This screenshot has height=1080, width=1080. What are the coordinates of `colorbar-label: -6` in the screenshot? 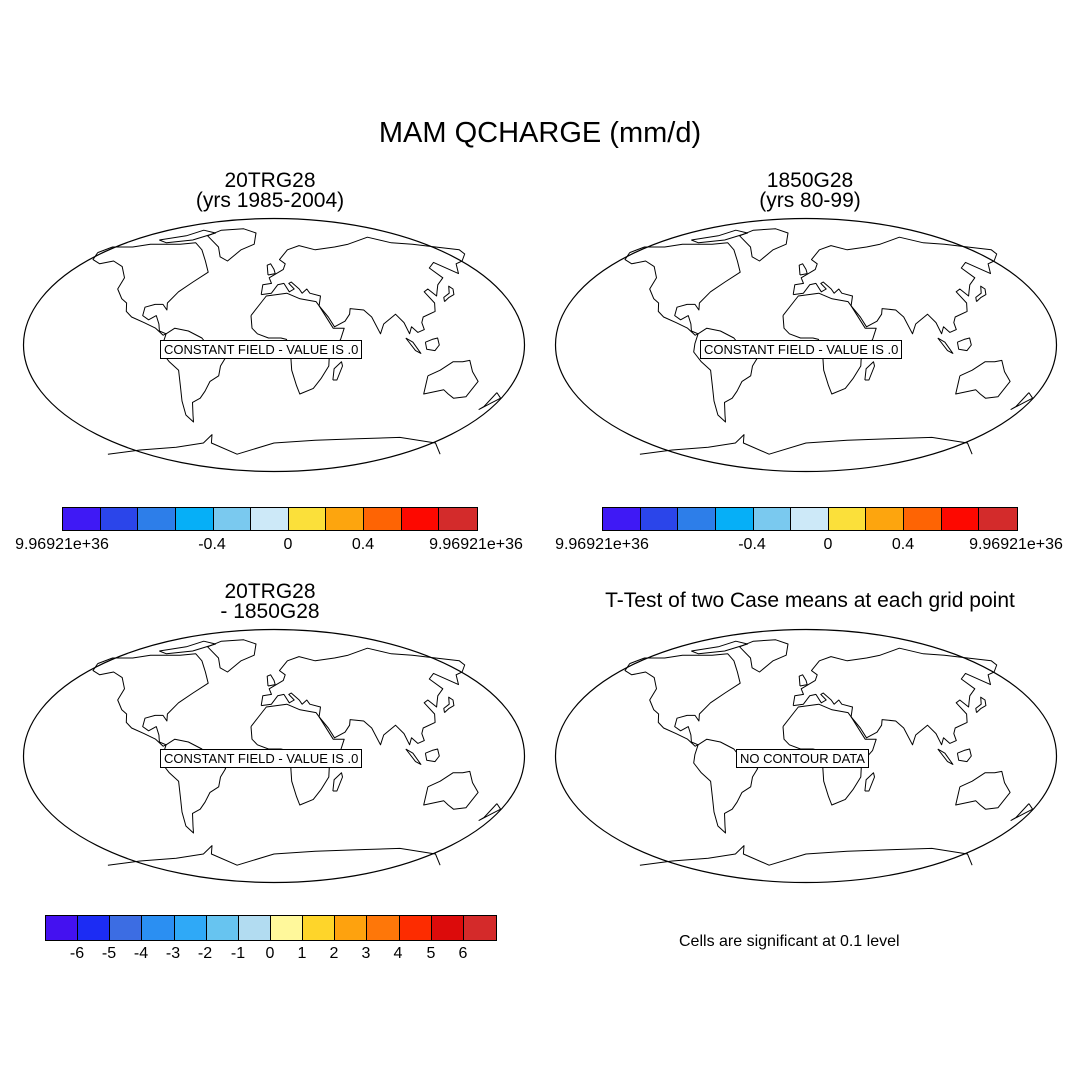 It's located at (77, 953).